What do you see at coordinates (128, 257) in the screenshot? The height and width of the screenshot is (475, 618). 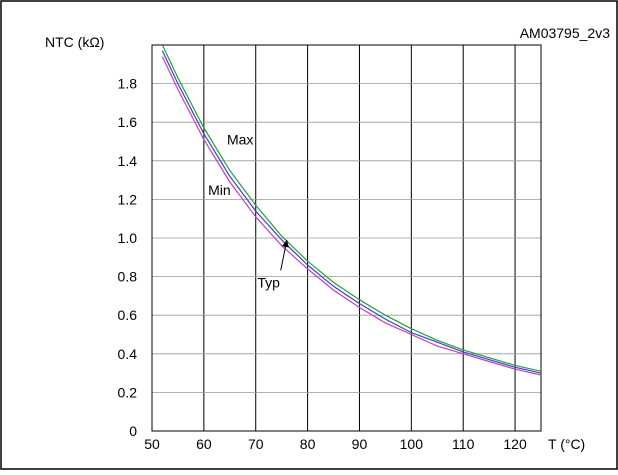 I see `y-tick-labels: 0 0.2 0.4 0.6 0.8 1.0 1.2 1.4 1.6 1.8` at bounding box center [128, 257].